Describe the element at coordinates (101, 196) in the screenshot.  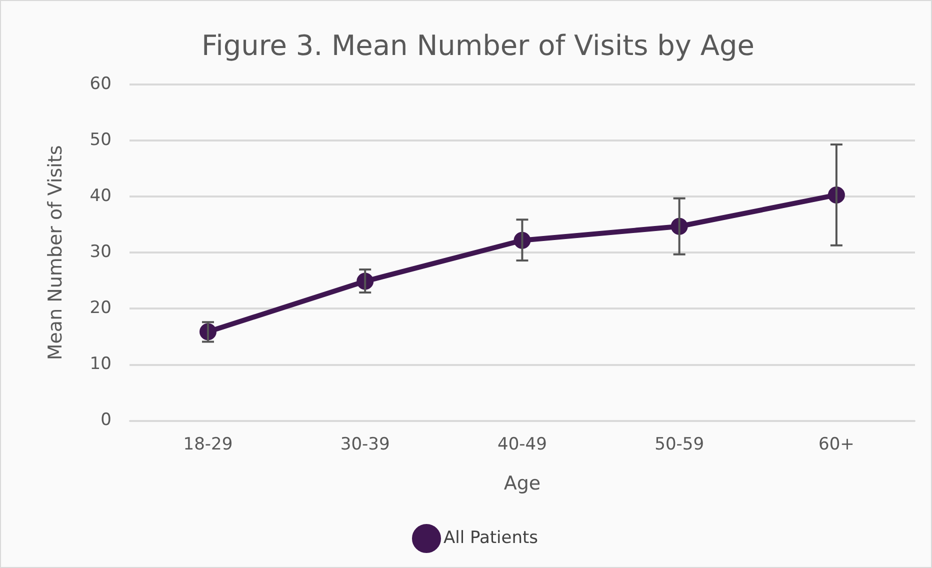
I see `y-tick-label: 40` at that location.